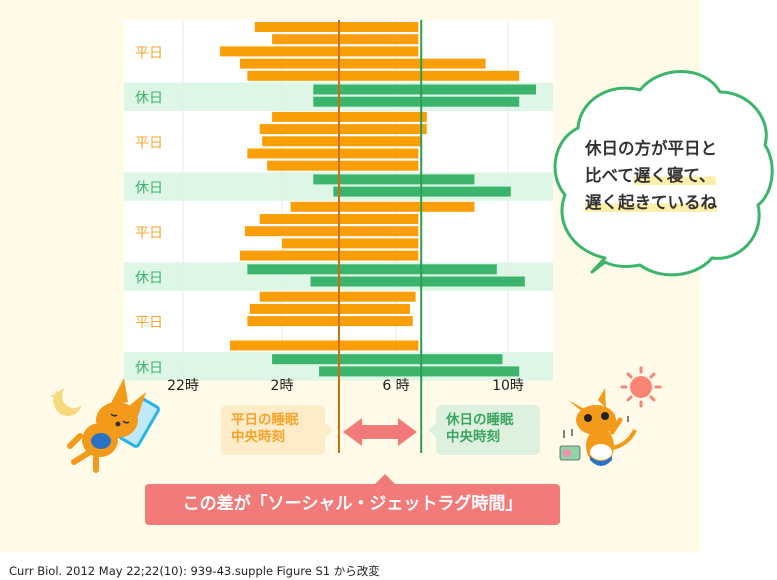  Describe the element at coordinates (598, 427) in the screenshot. I see `kangaroo-radio-icon` at that location.